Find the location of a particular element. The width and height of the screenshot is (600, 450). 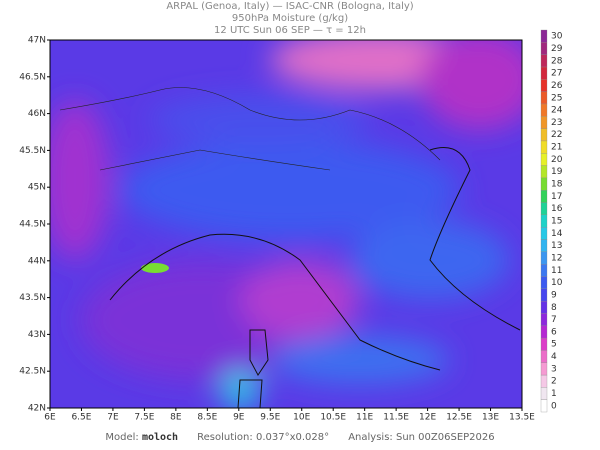

lat-tick-label: 45N is located at coordinates (37, 188).